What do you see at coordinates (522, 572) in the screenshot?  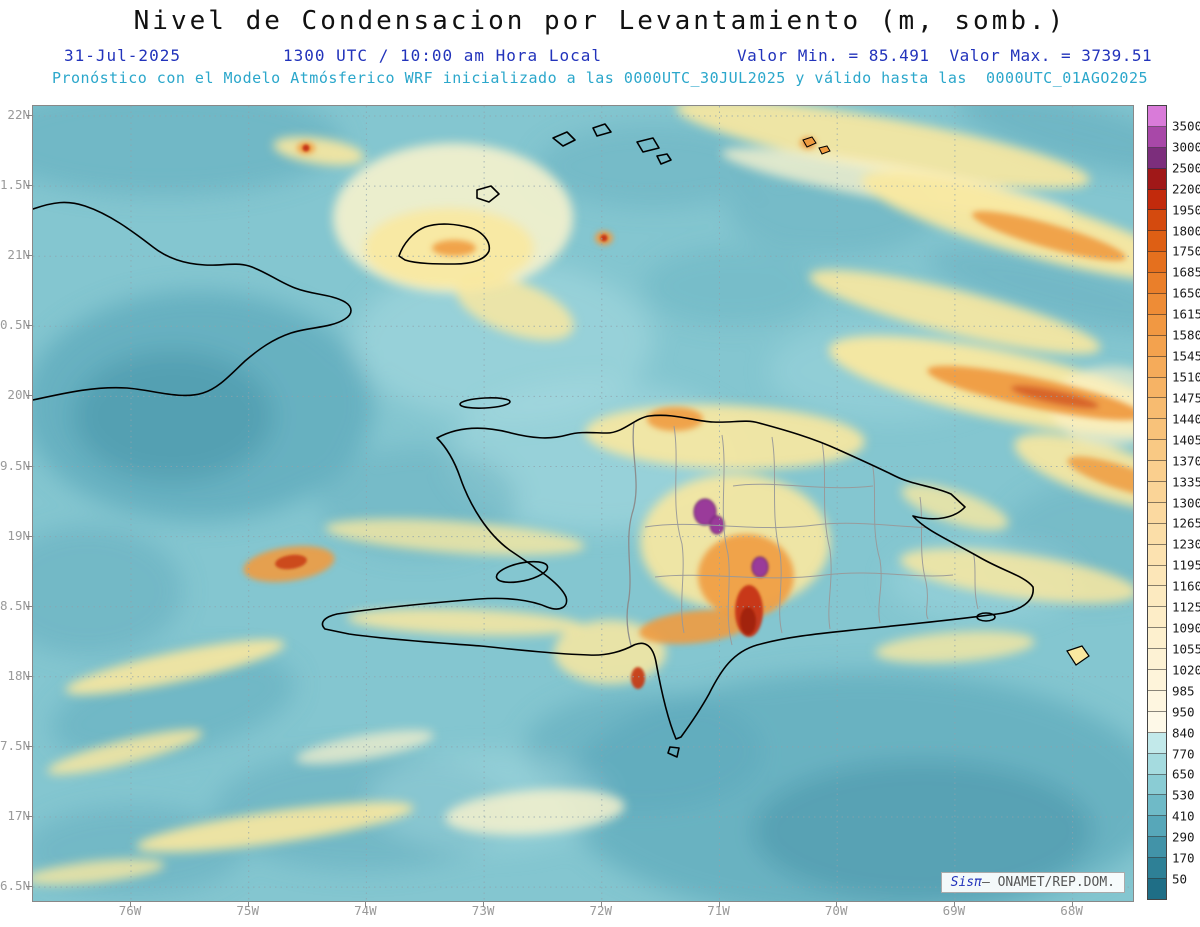 I see `gonave-island` at bounding box center [522, 572].